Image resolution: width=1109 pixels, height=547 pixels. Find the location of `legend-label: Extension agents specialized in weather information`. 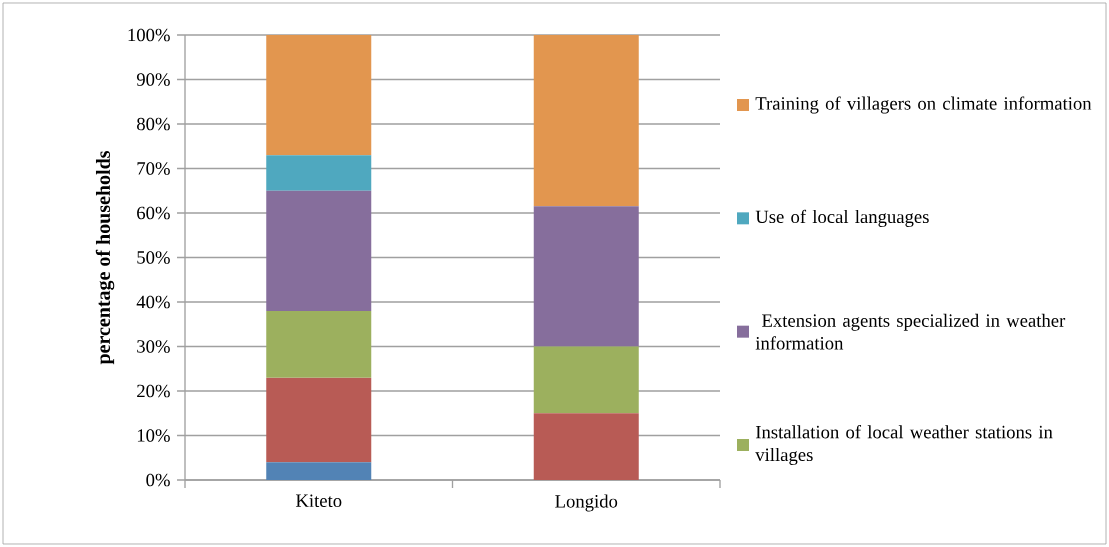

legend-label: Extension agents specialized in weather information is located at coordinates (910, 331).